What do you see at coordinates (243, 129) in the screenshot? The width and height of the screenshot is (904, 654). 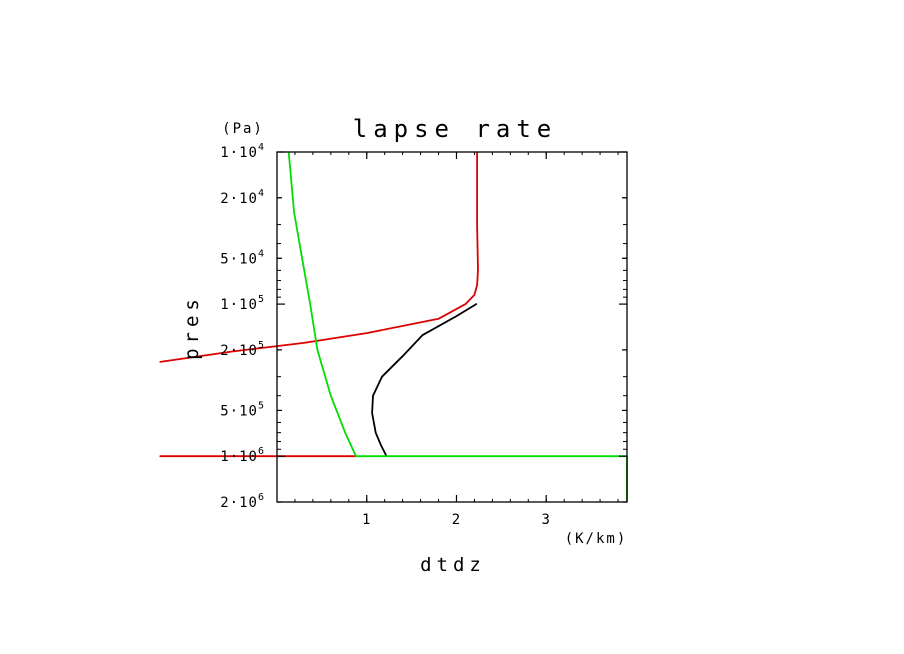 I see `y-axis-unit: (Pa)` at bounding box center [243, 129].